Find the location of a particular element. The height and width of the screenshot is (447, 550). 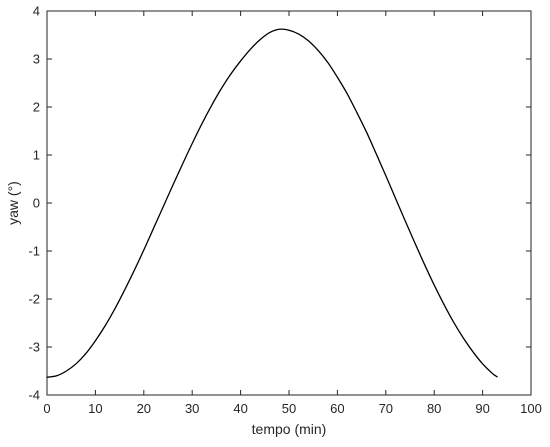

x-tick-label-7: 70 is located at coordinates (386, 408).